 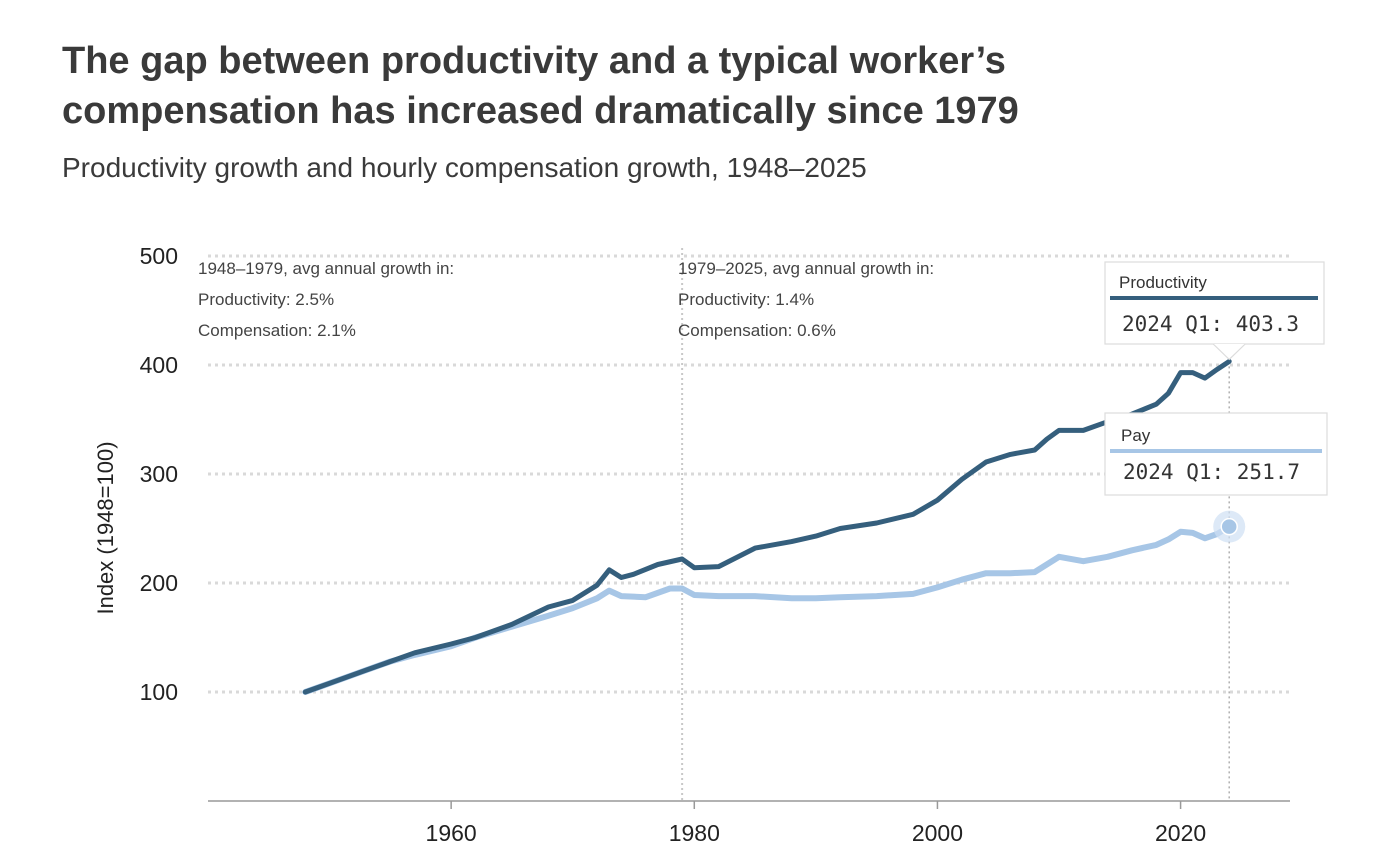 I want to click on annotation-right-productivity: Productivity: 1.4%, so click(x=746, y=299).